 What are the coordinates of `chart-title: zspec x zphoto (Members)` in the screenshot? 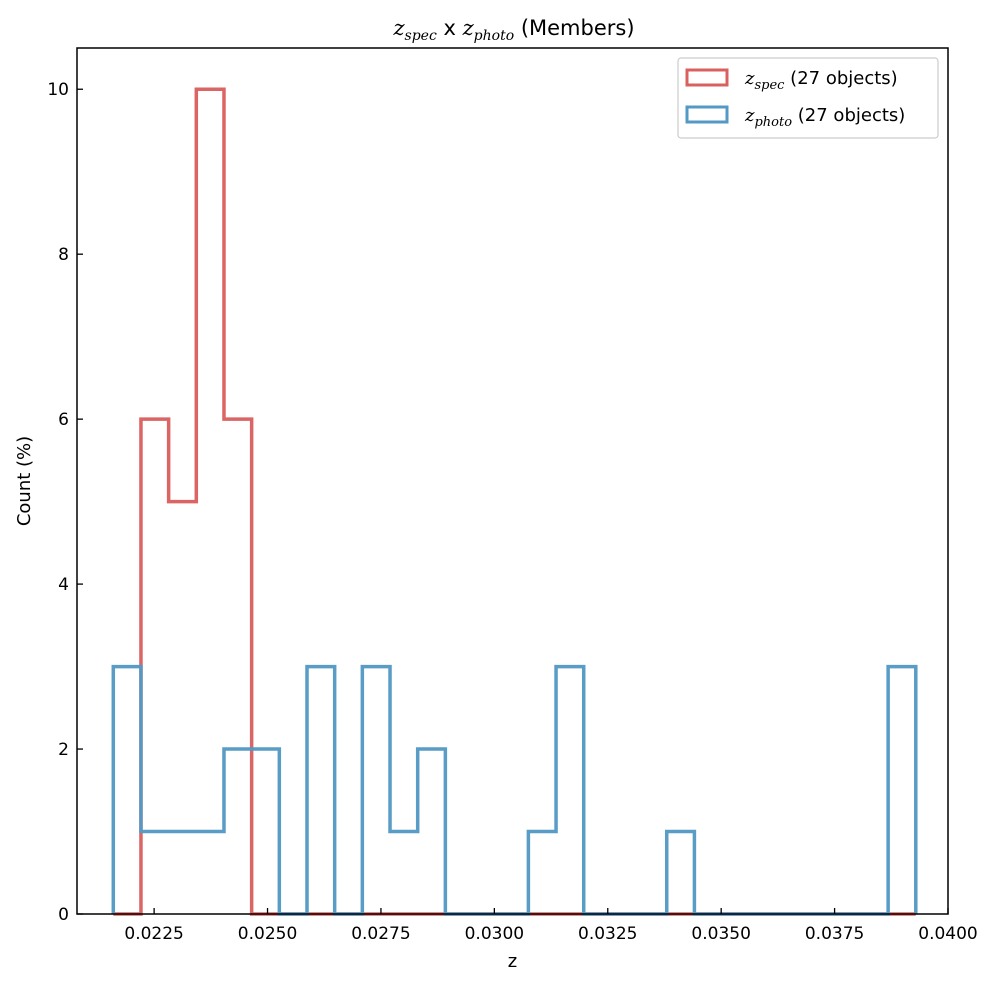 It's located at (513, 30).